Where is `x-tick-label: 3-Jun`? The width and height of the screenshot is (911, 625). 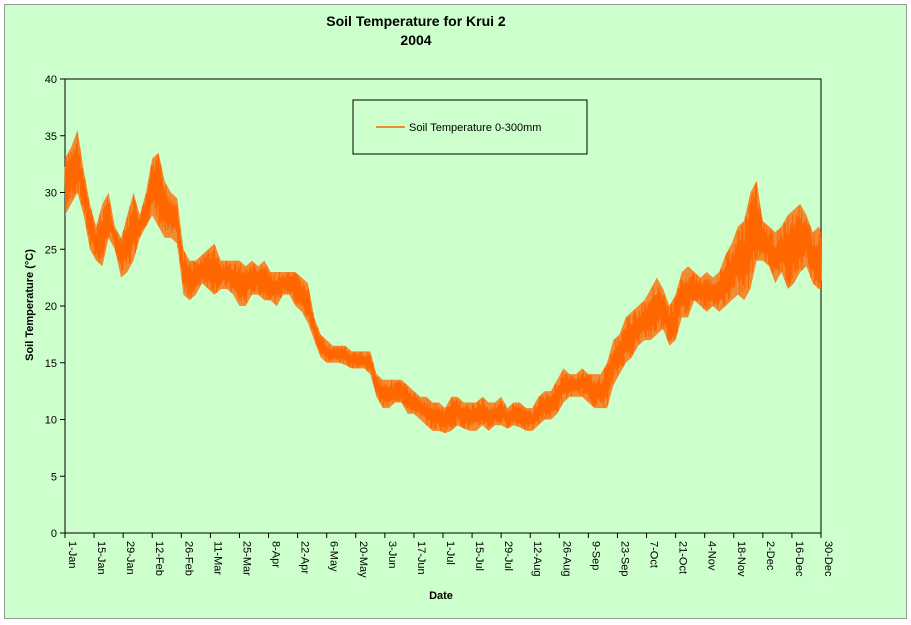
x-tick-label: 3-Jun is located at coordinates (392, 555).